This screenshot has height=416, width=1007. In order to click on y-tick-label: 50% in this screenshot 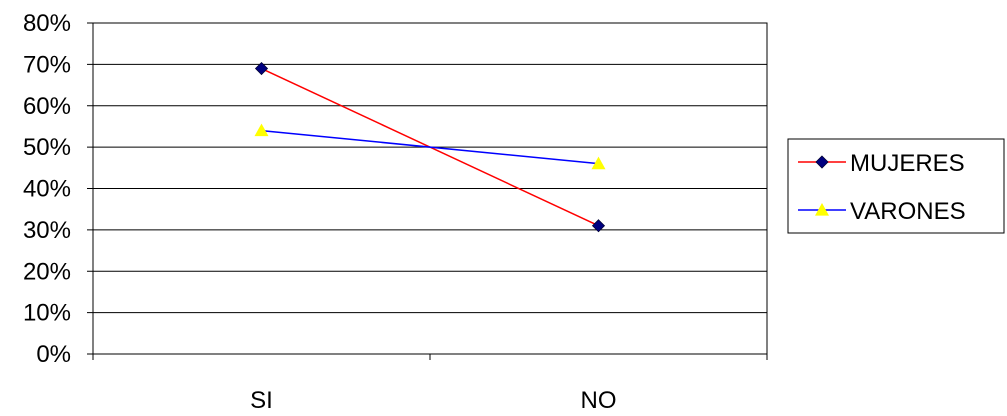, I will do `click(47, 147)`.